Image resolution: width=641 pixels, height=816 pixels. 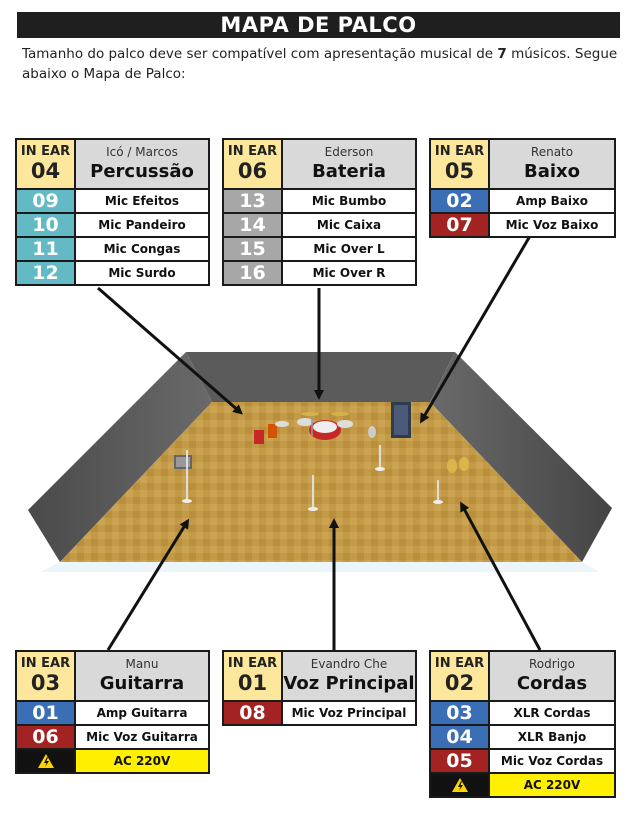 I want to click on intro-text-after: músicos. Segue abaixo o Mapa de Palco:, so click(x=320, y=64).